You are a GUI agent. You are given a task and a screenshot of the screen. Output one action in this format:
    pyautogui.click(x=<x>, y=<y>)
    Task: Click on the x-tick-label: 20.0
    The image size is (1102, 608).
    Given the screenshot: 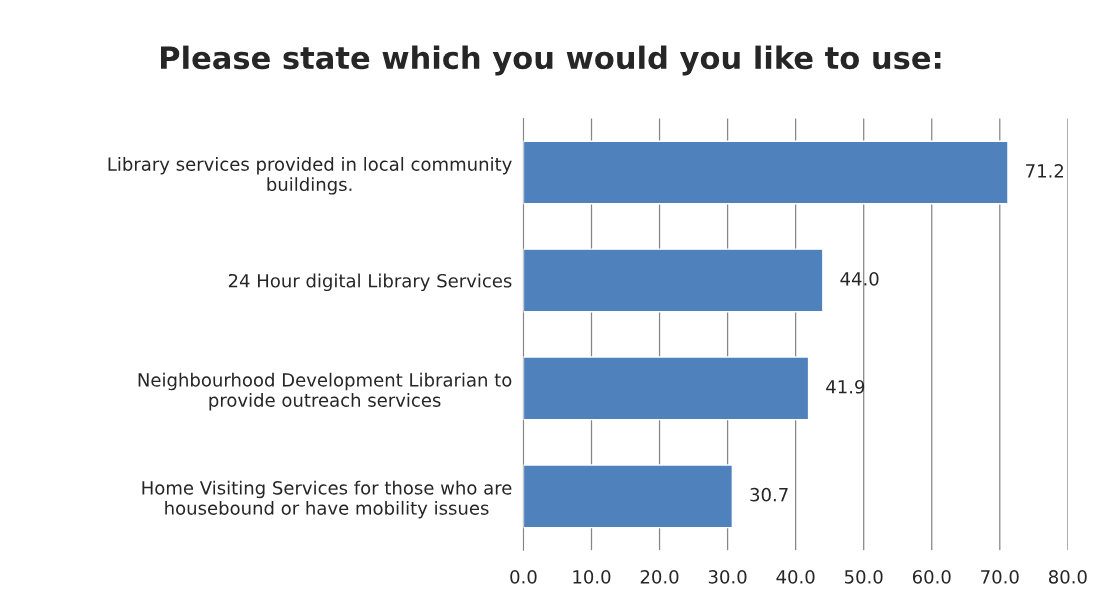 What is the action you would take?
    pyautogui.click(x=659, y=577)
    